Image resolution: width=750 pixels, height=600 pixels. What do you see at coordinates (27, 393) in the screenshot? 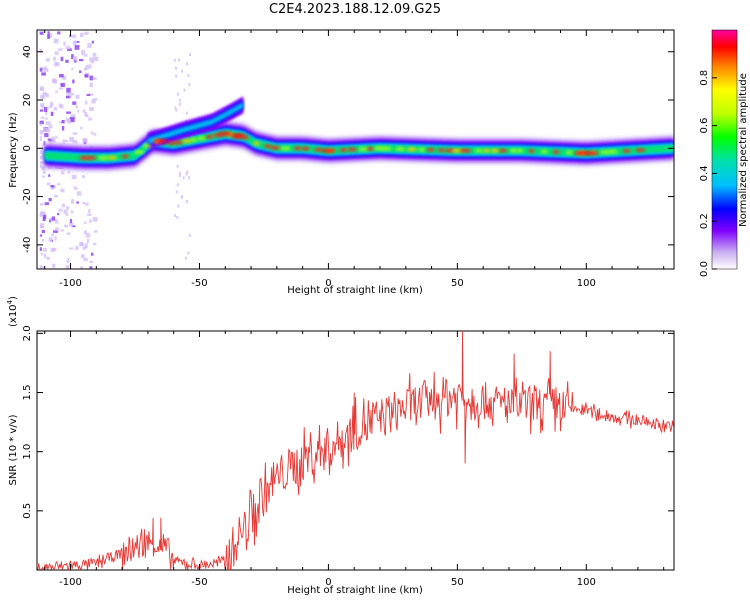
I see `y-tick-label: 1.5` at bounding box center [27, 393].